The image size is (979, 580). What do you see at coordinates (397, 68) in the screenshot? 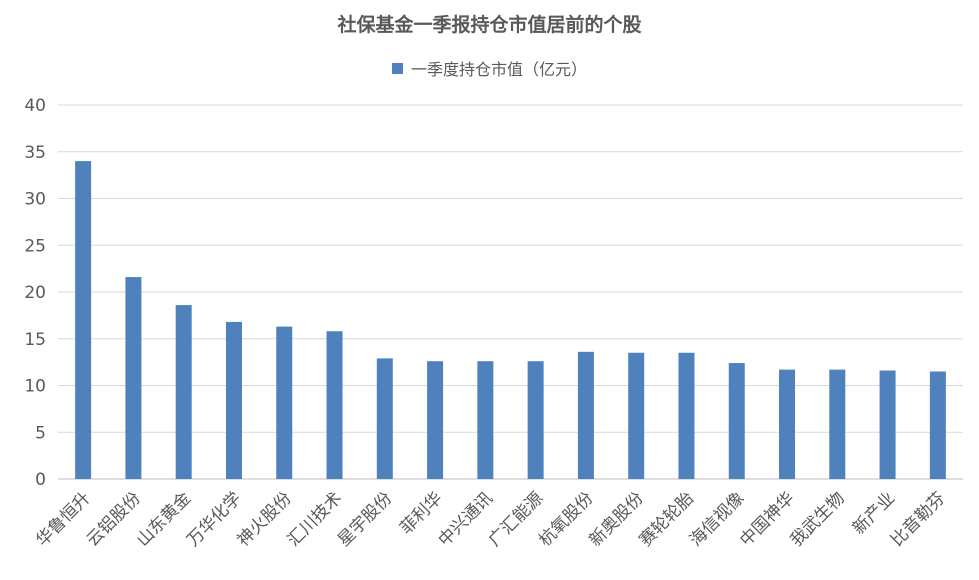
I see `legend-swatch` at bounding box center [397, 68].